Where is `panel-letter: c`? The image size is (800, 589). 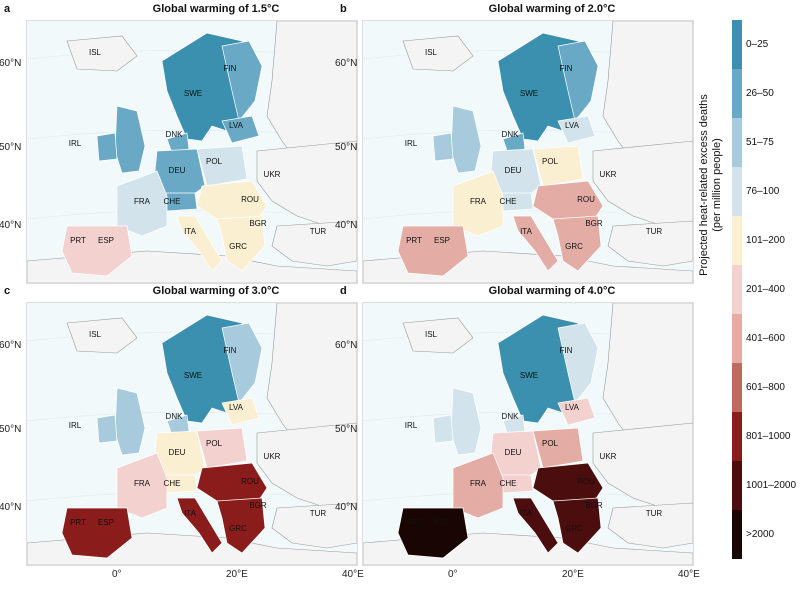
panel-letter: c is located at coordinates (7, 291).